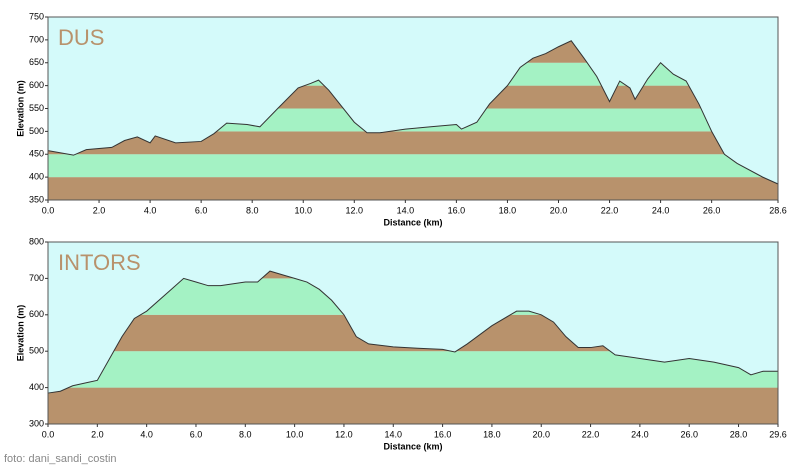 The height and width of the screenshot is (470, 800). Describe the element at coordinates (36, 62) in the screenshot. I see `y-tick-label: 650` at that location.